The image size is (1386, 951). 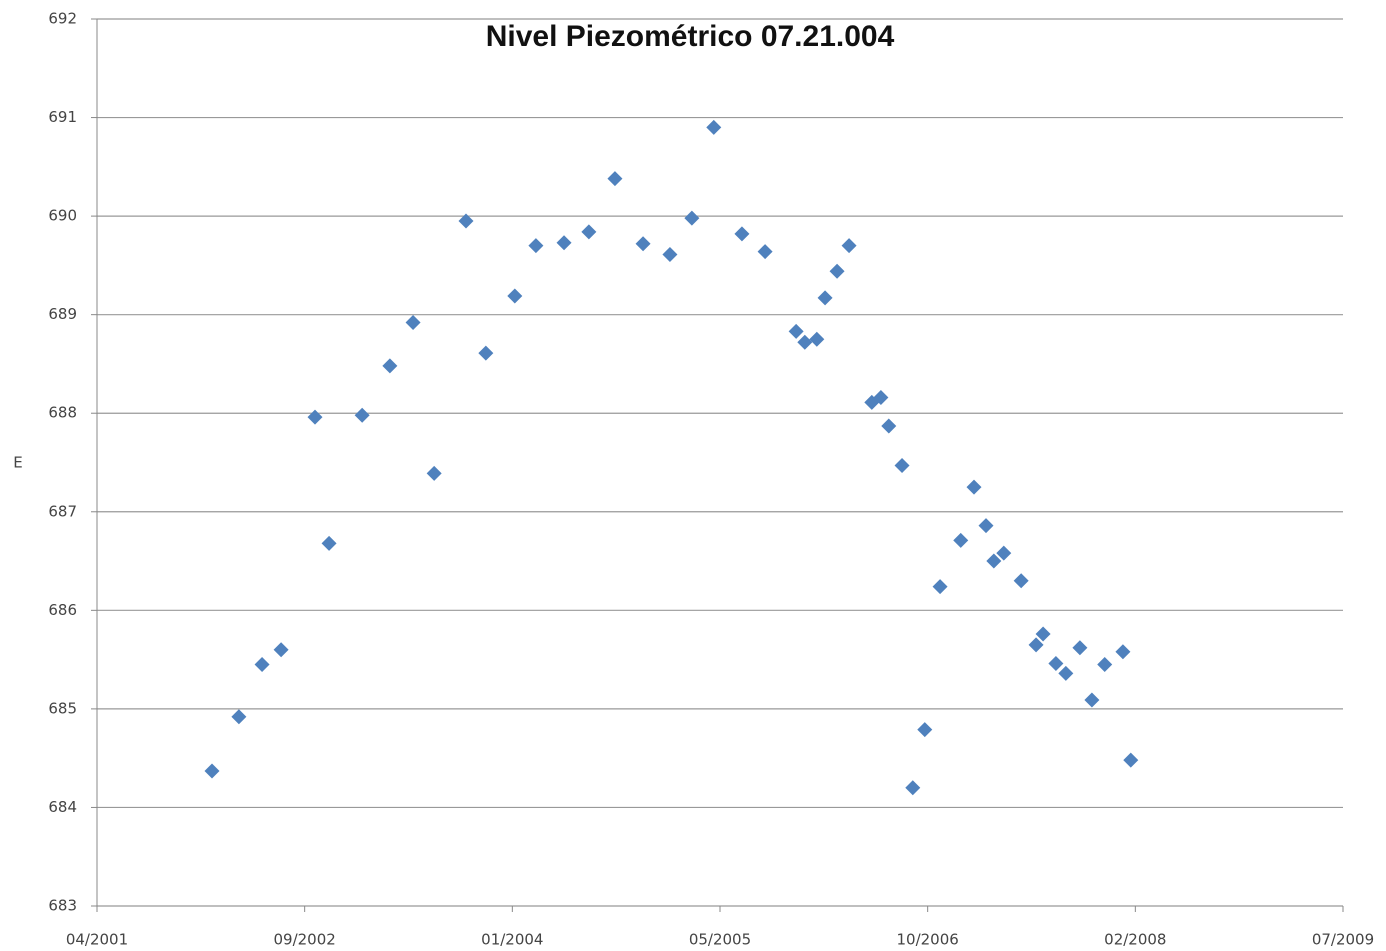 What do you see at coordinates (62, 906) in the screenshot?
I see `y-tick-label: 683` at bounding box center [62, 906].